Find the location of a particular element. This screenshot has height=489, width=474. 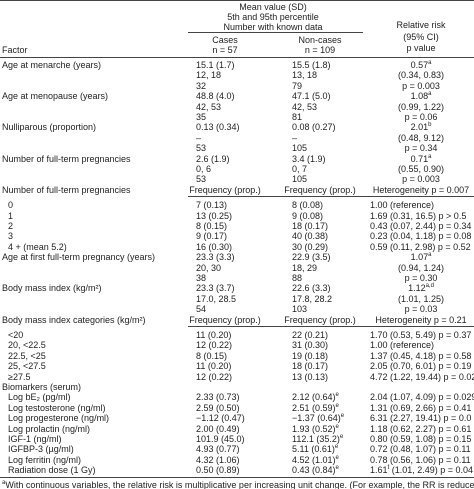

cell-text: 1.61 is located at coordinates (379, 470).